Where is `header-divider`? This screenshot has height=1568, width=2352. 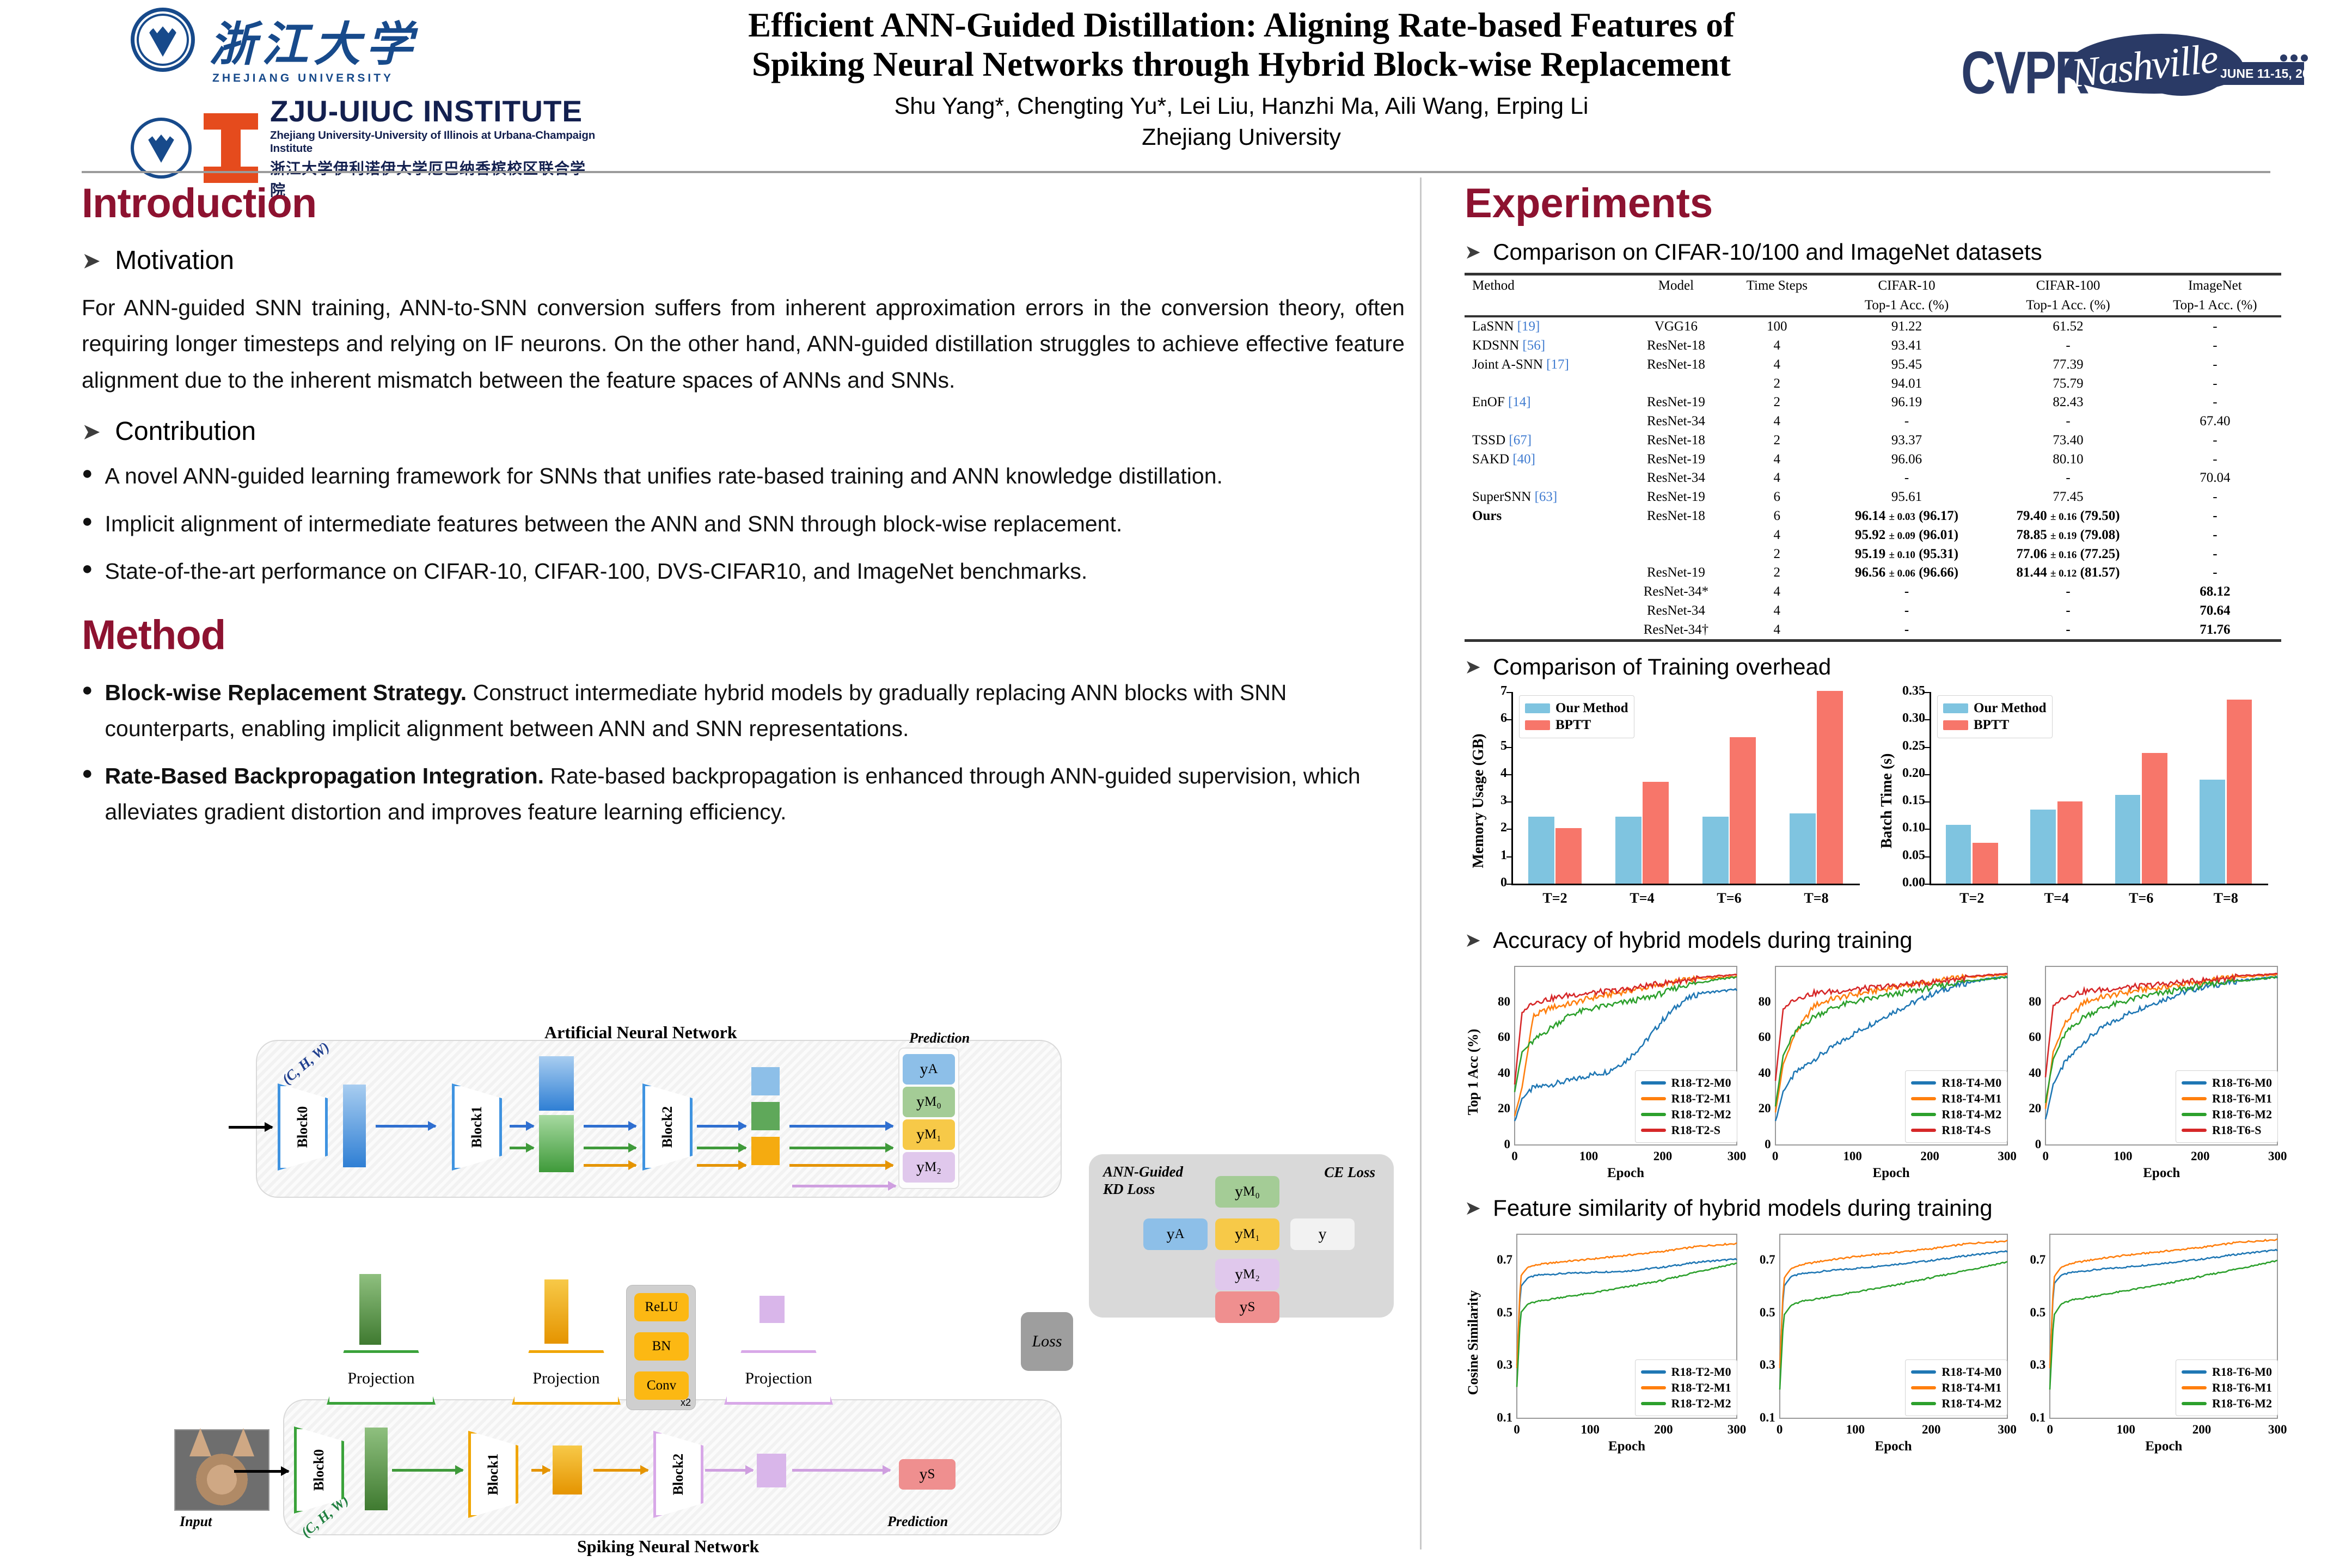
header-divider is located at coordinates (1176, 172).